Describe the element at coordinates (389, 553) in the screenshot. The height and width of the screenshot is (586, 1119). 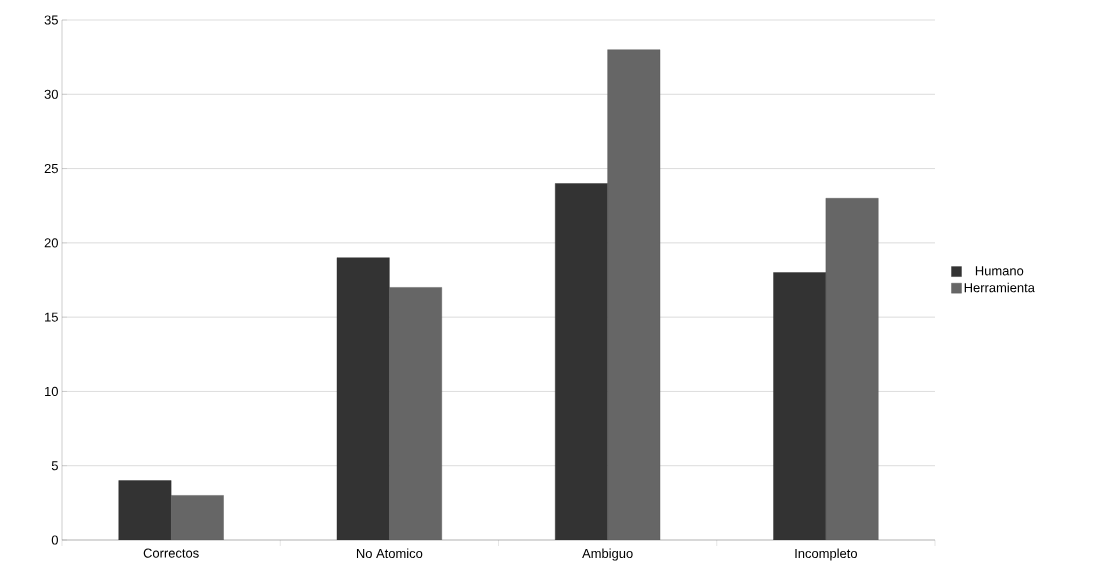
I see `x-tick-label: No Atomico` at that location.